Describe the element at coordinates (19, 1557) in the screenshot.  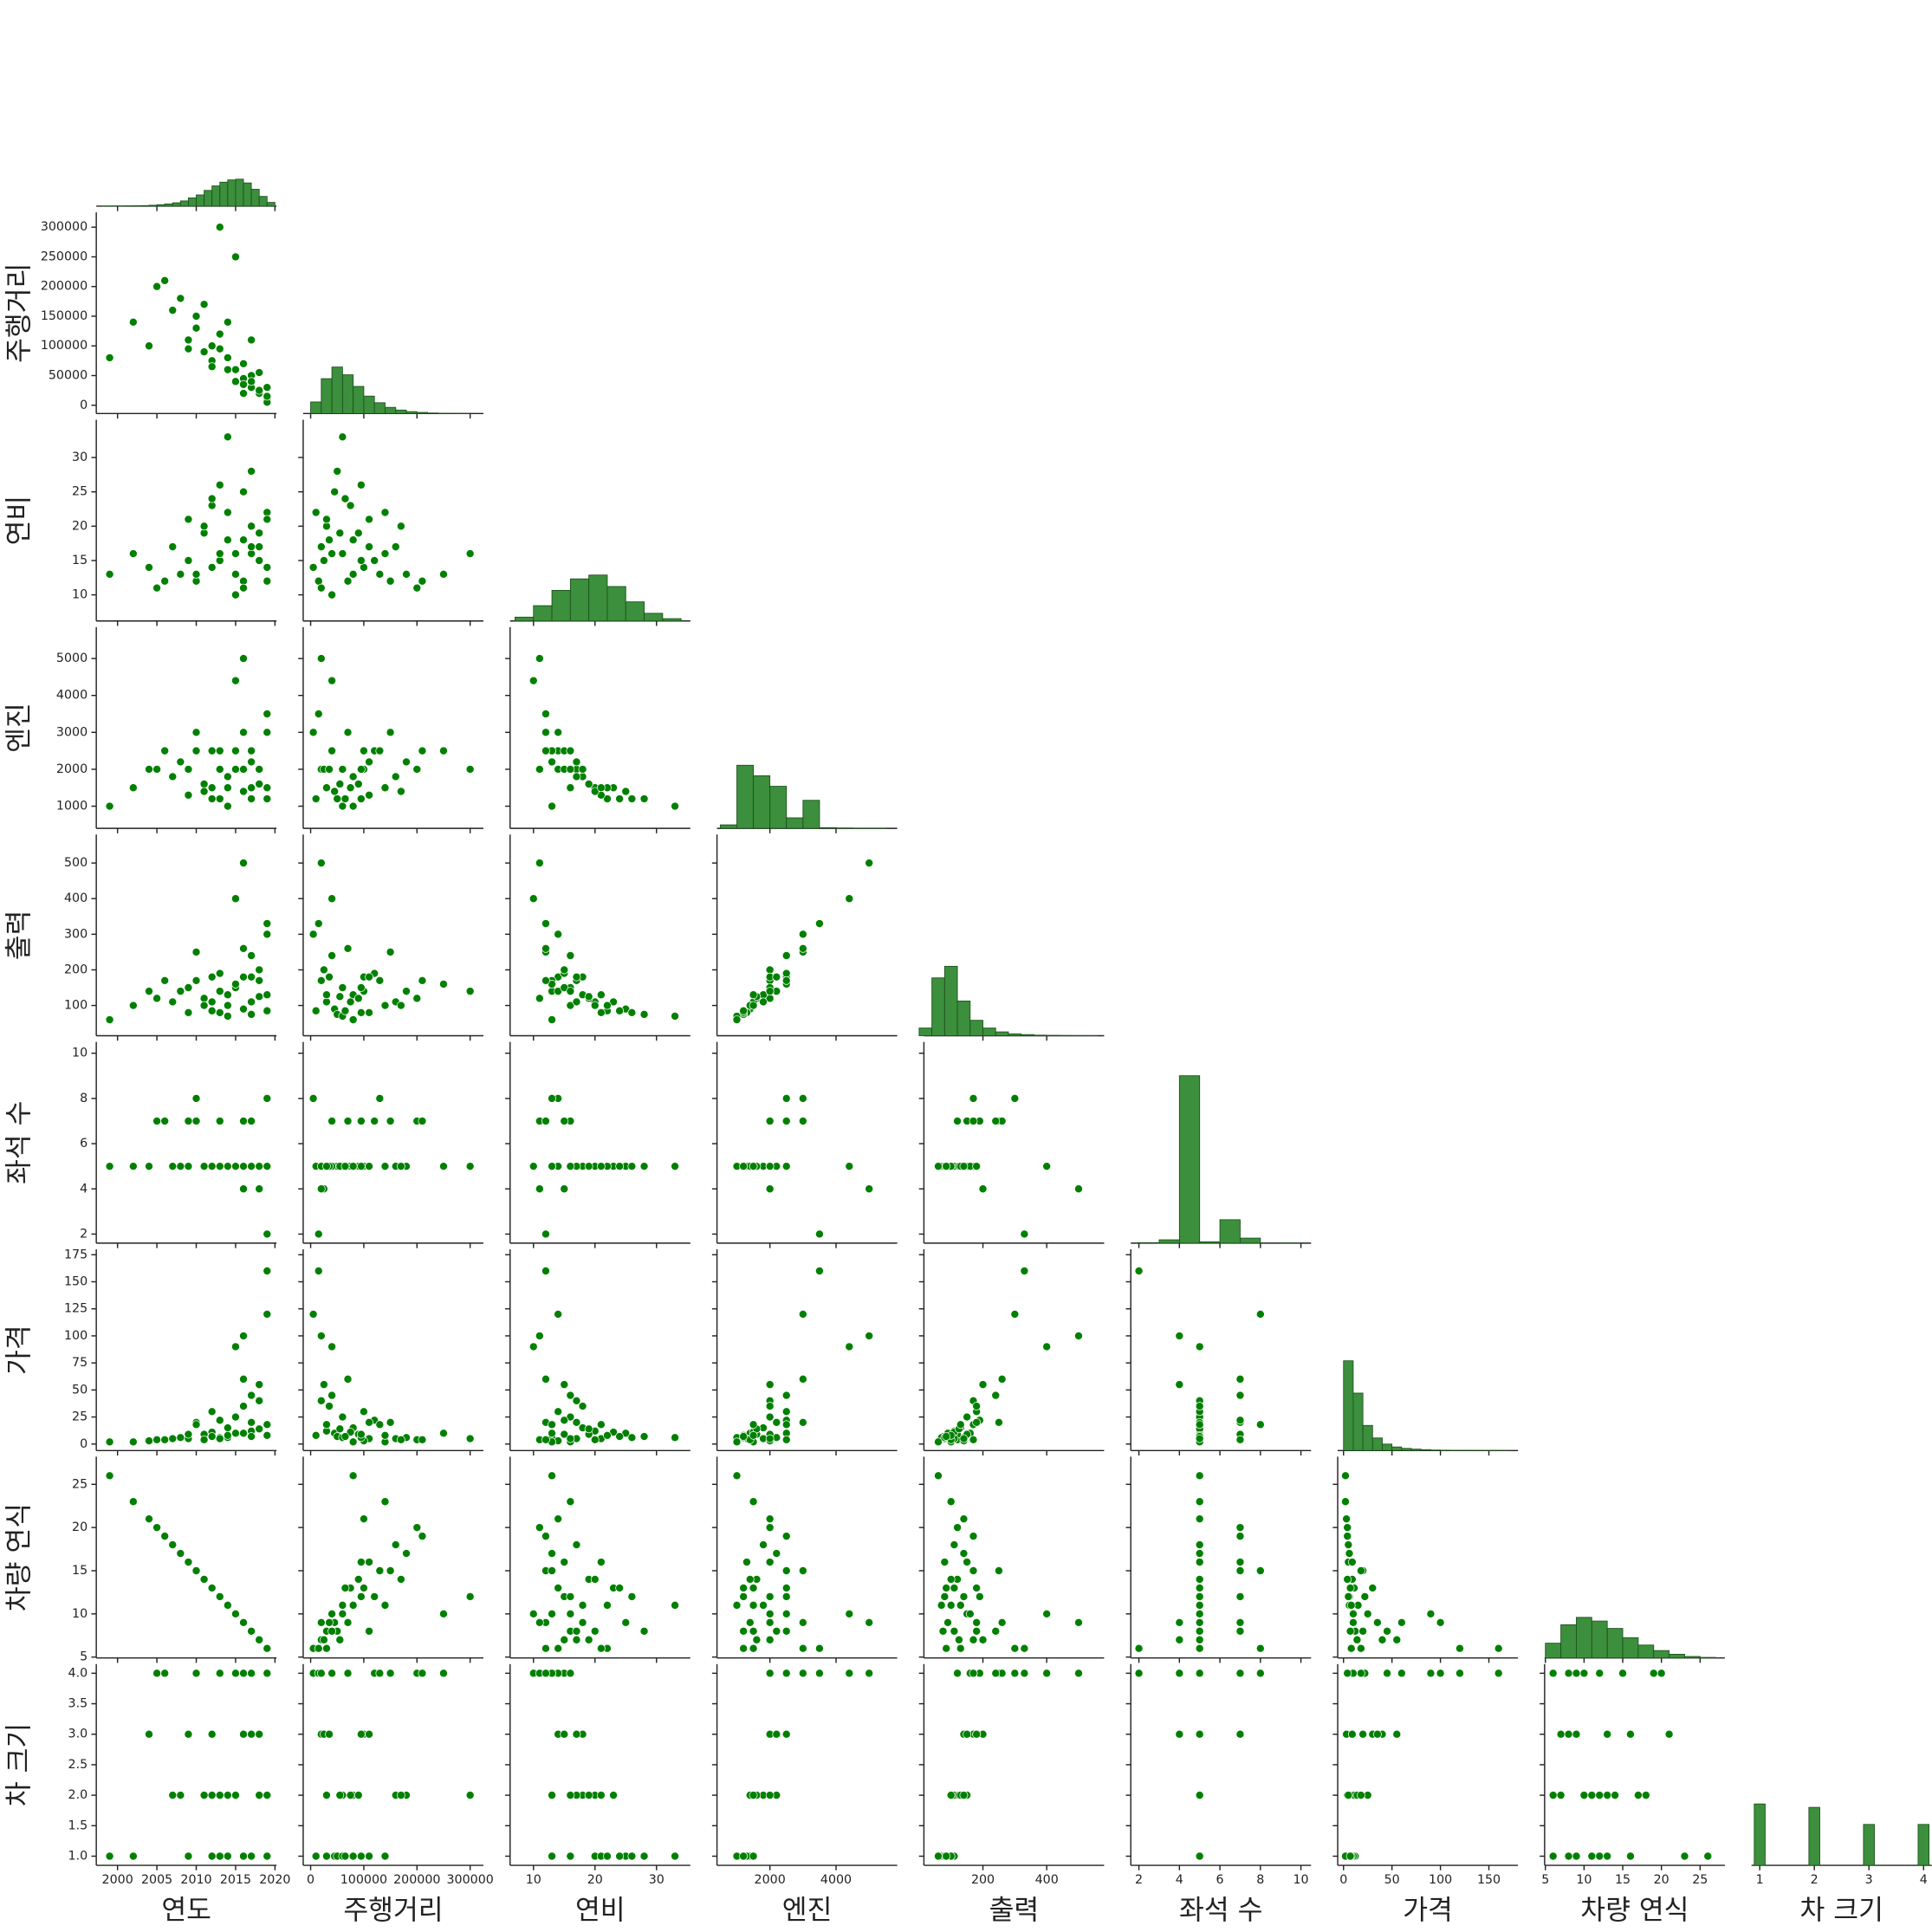
I see `y-axis-label: 차량 연식` at that location.